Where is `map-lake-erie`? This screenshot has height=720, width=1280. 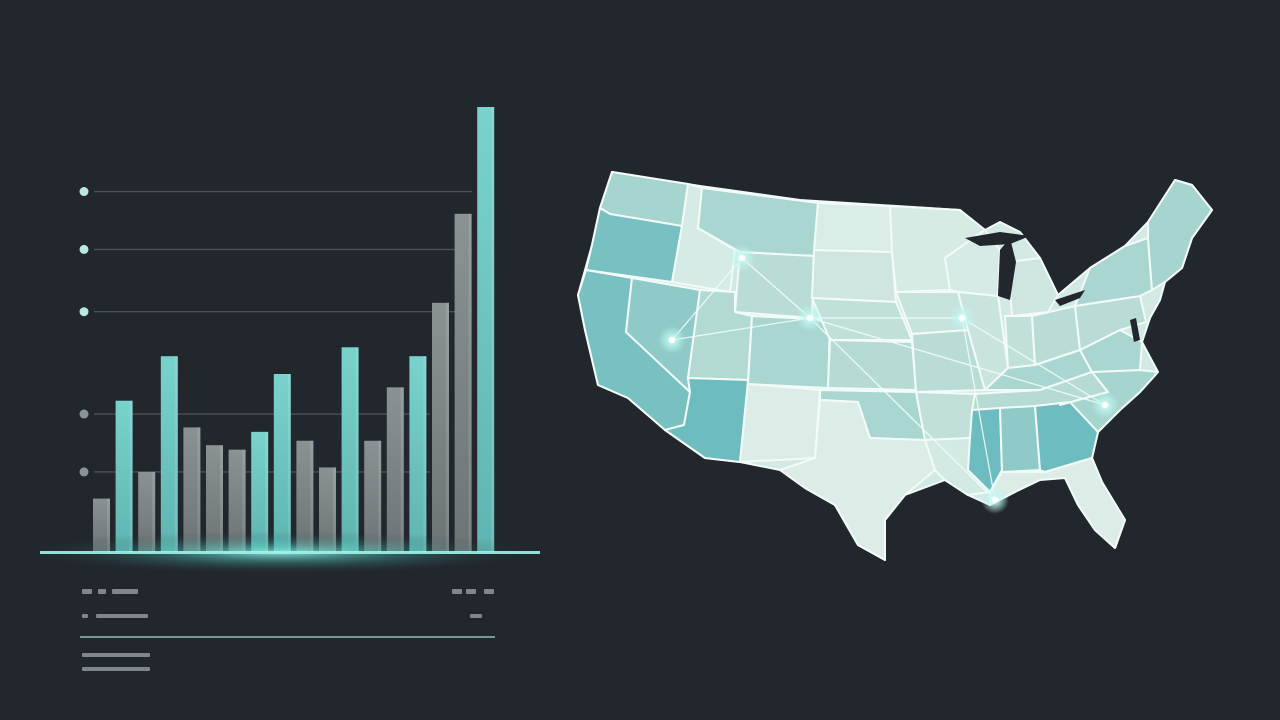 map-lake-erie is located at coordinates (1070, 298).